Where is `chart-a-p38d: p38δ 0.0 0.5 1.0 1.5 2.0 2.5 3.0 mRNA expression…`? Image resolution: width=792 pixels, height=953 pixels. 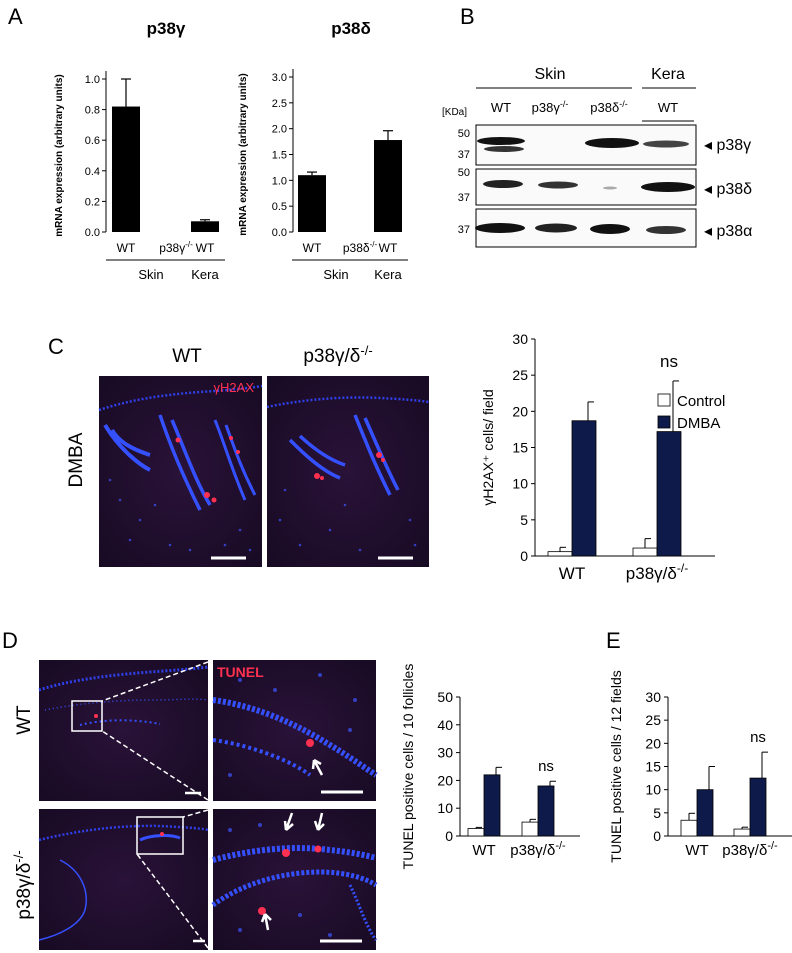 chart-a-p38d: p38δ 0.0 0.5 1.0 1.5 2.0 2.5 3.0 mRNA expression… is located at coordinates (323, 150).